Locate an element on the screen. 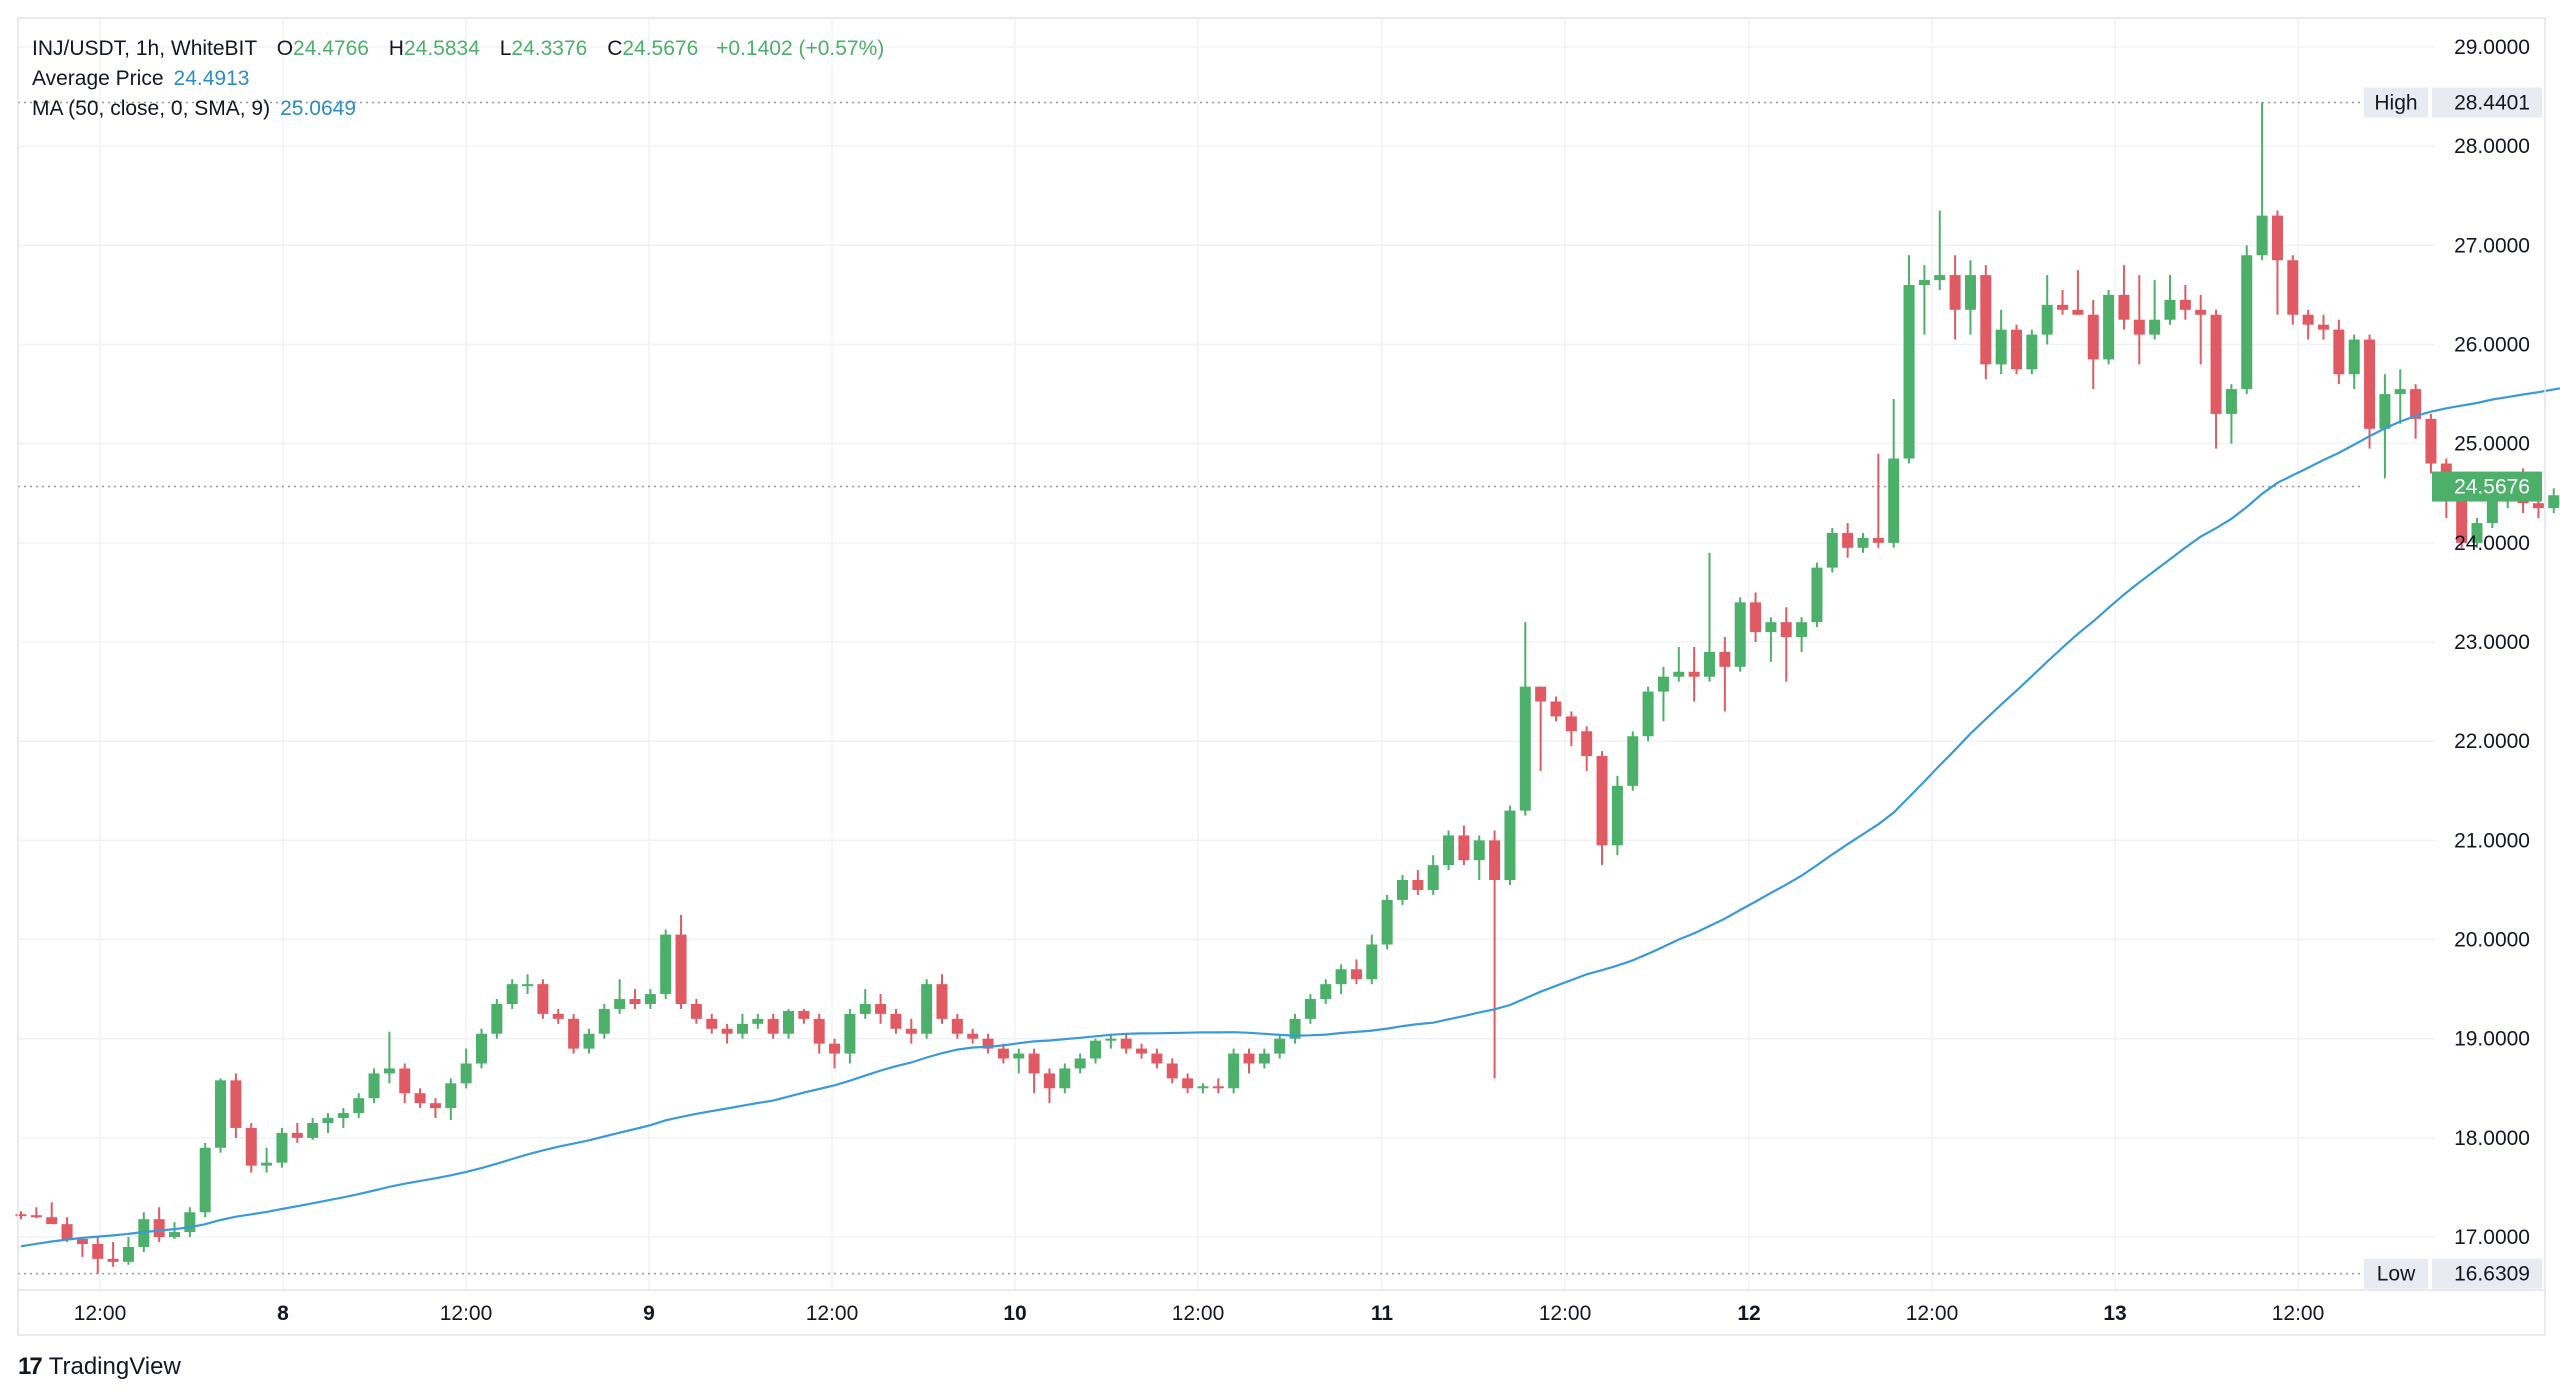 The image size is (2560, 1399). close-label: C is located at coordinates (615, 48).